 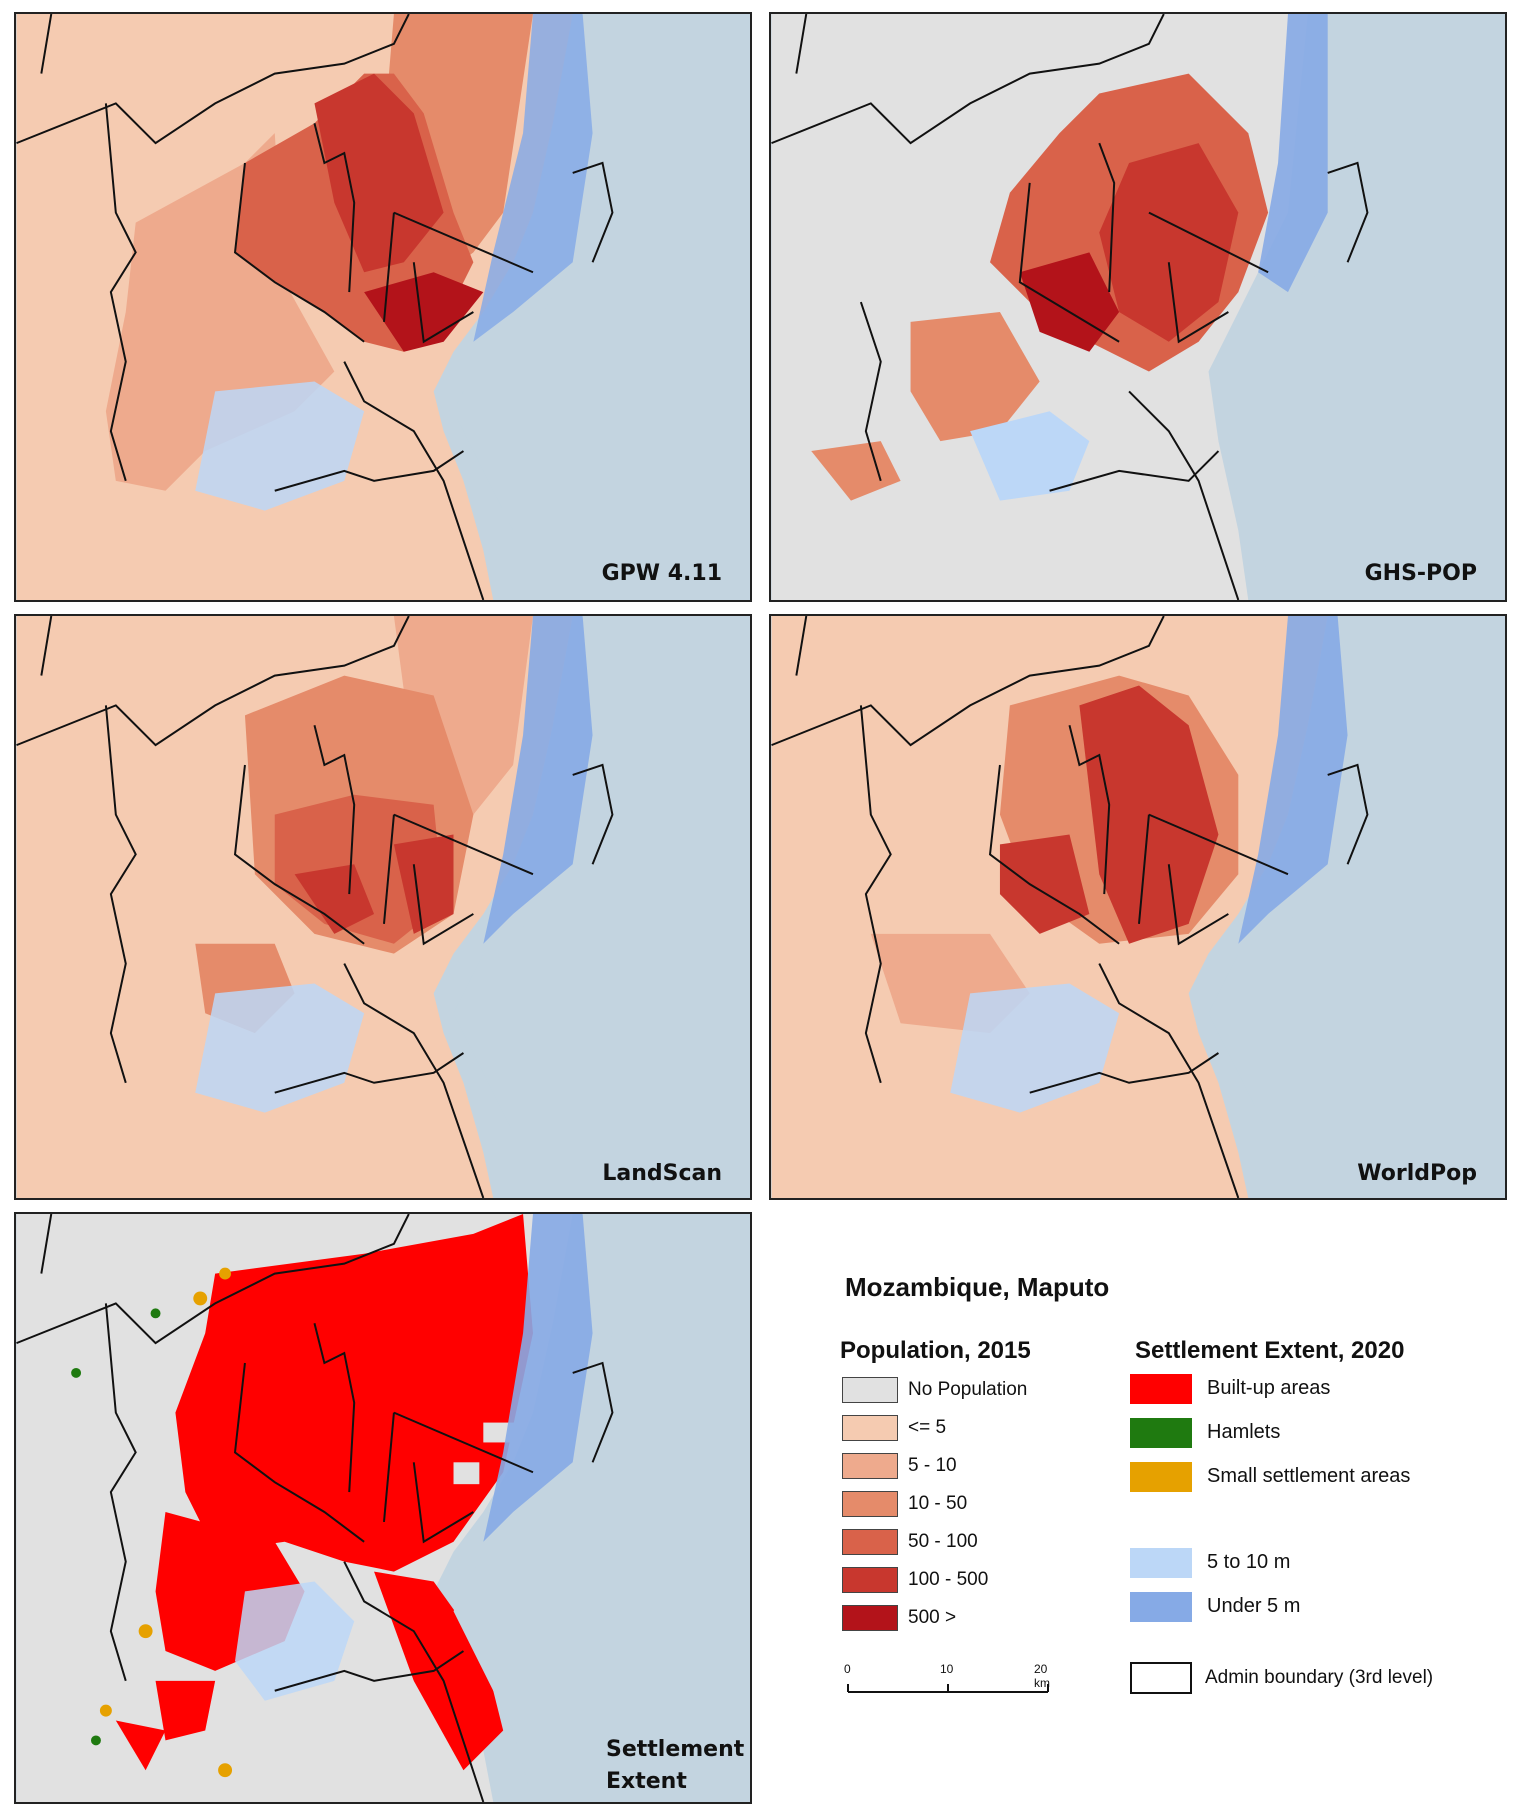 What do you see at coordinates (1270, 1350) in the screenshot?
I see `settlement-legend-heading: Settlement Extent, 2020` at bounding box center [1270, 1350].